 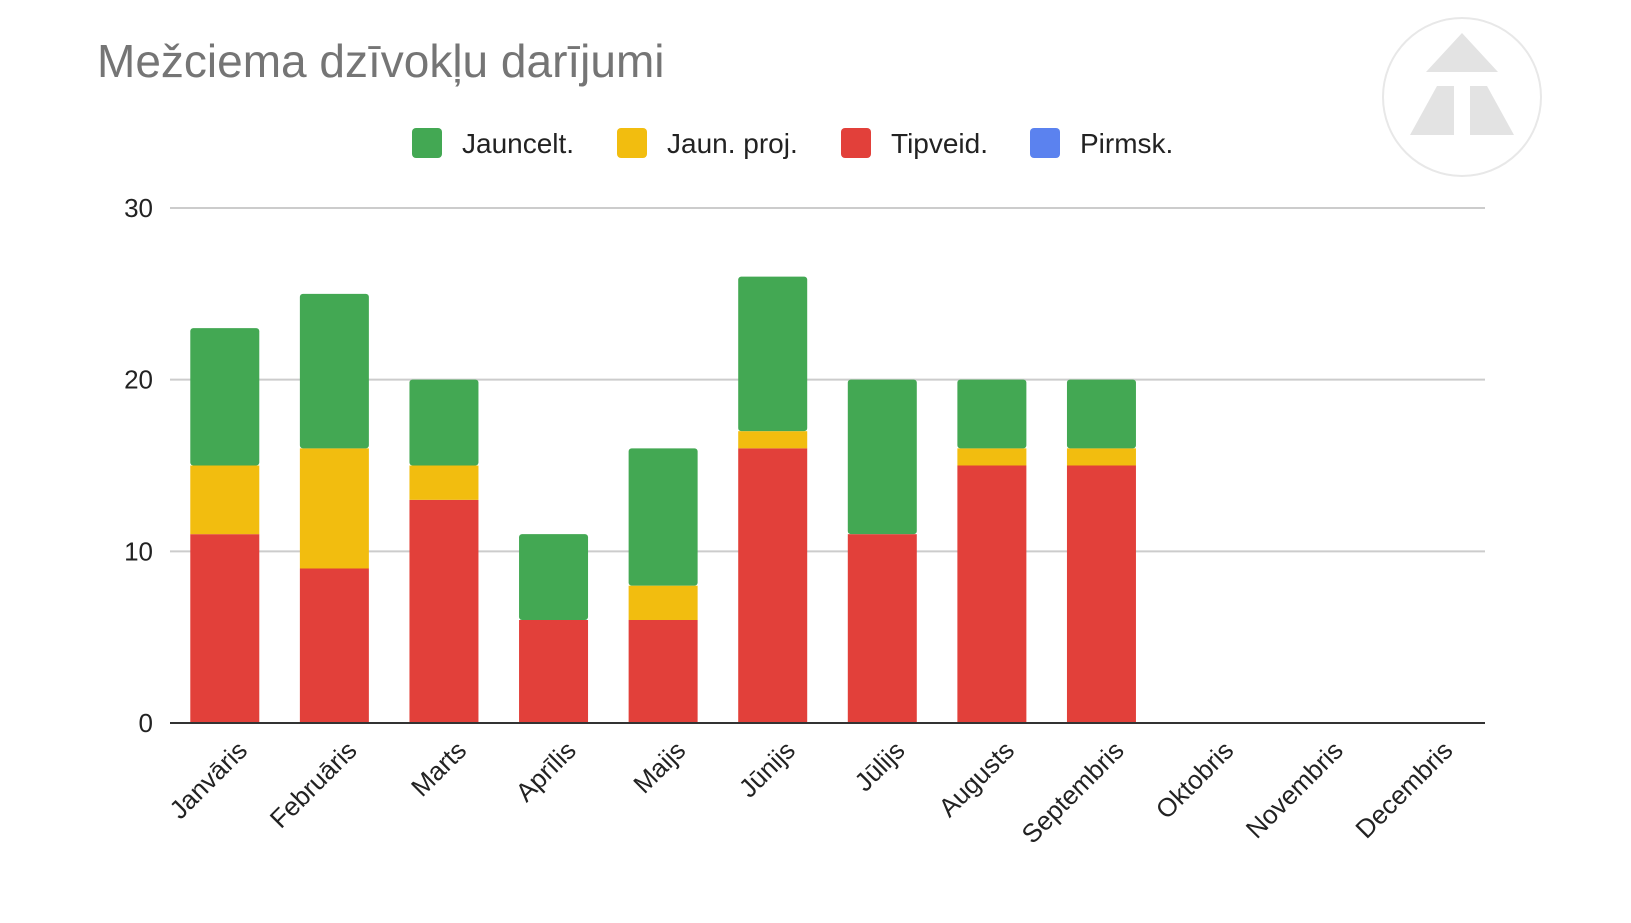 I want to click on x-tick-label: Marts, so click(x=438, y=768).